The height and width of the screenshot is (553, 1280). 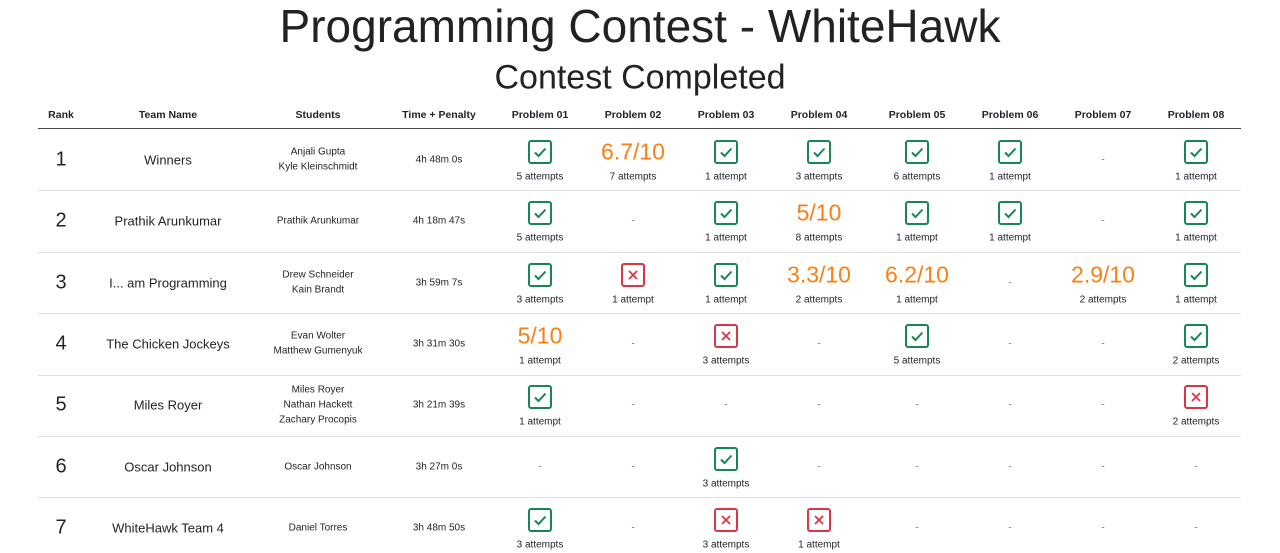 What do you see at coordinates (318, 221) in the screenshot?
I see `student-name: Prathik Arunkumar` at bounding box center [318, 221].